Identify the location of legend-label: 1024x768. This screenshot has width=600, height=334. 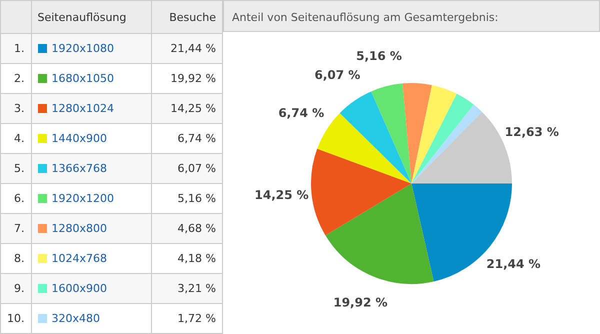
(79, 258).